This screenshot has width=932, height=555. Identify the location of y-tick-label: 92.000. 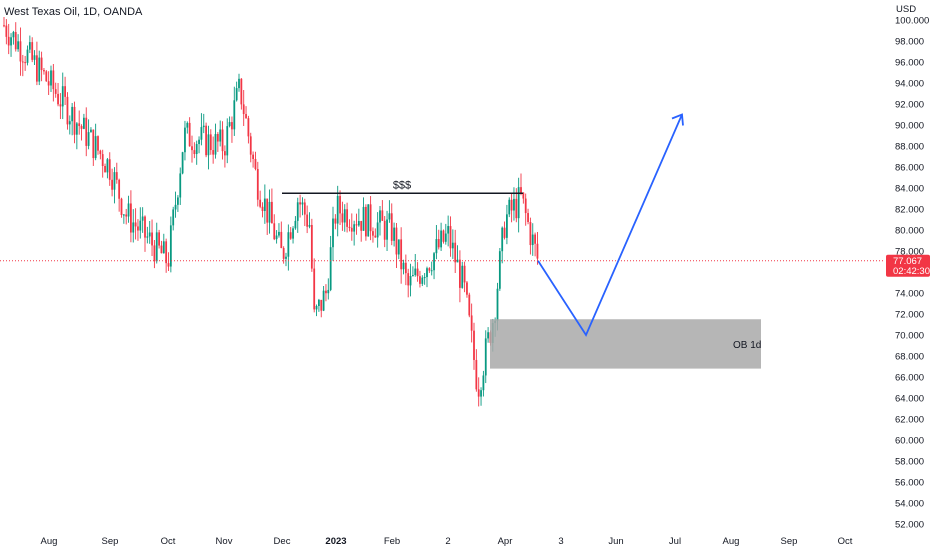
(909, 105).